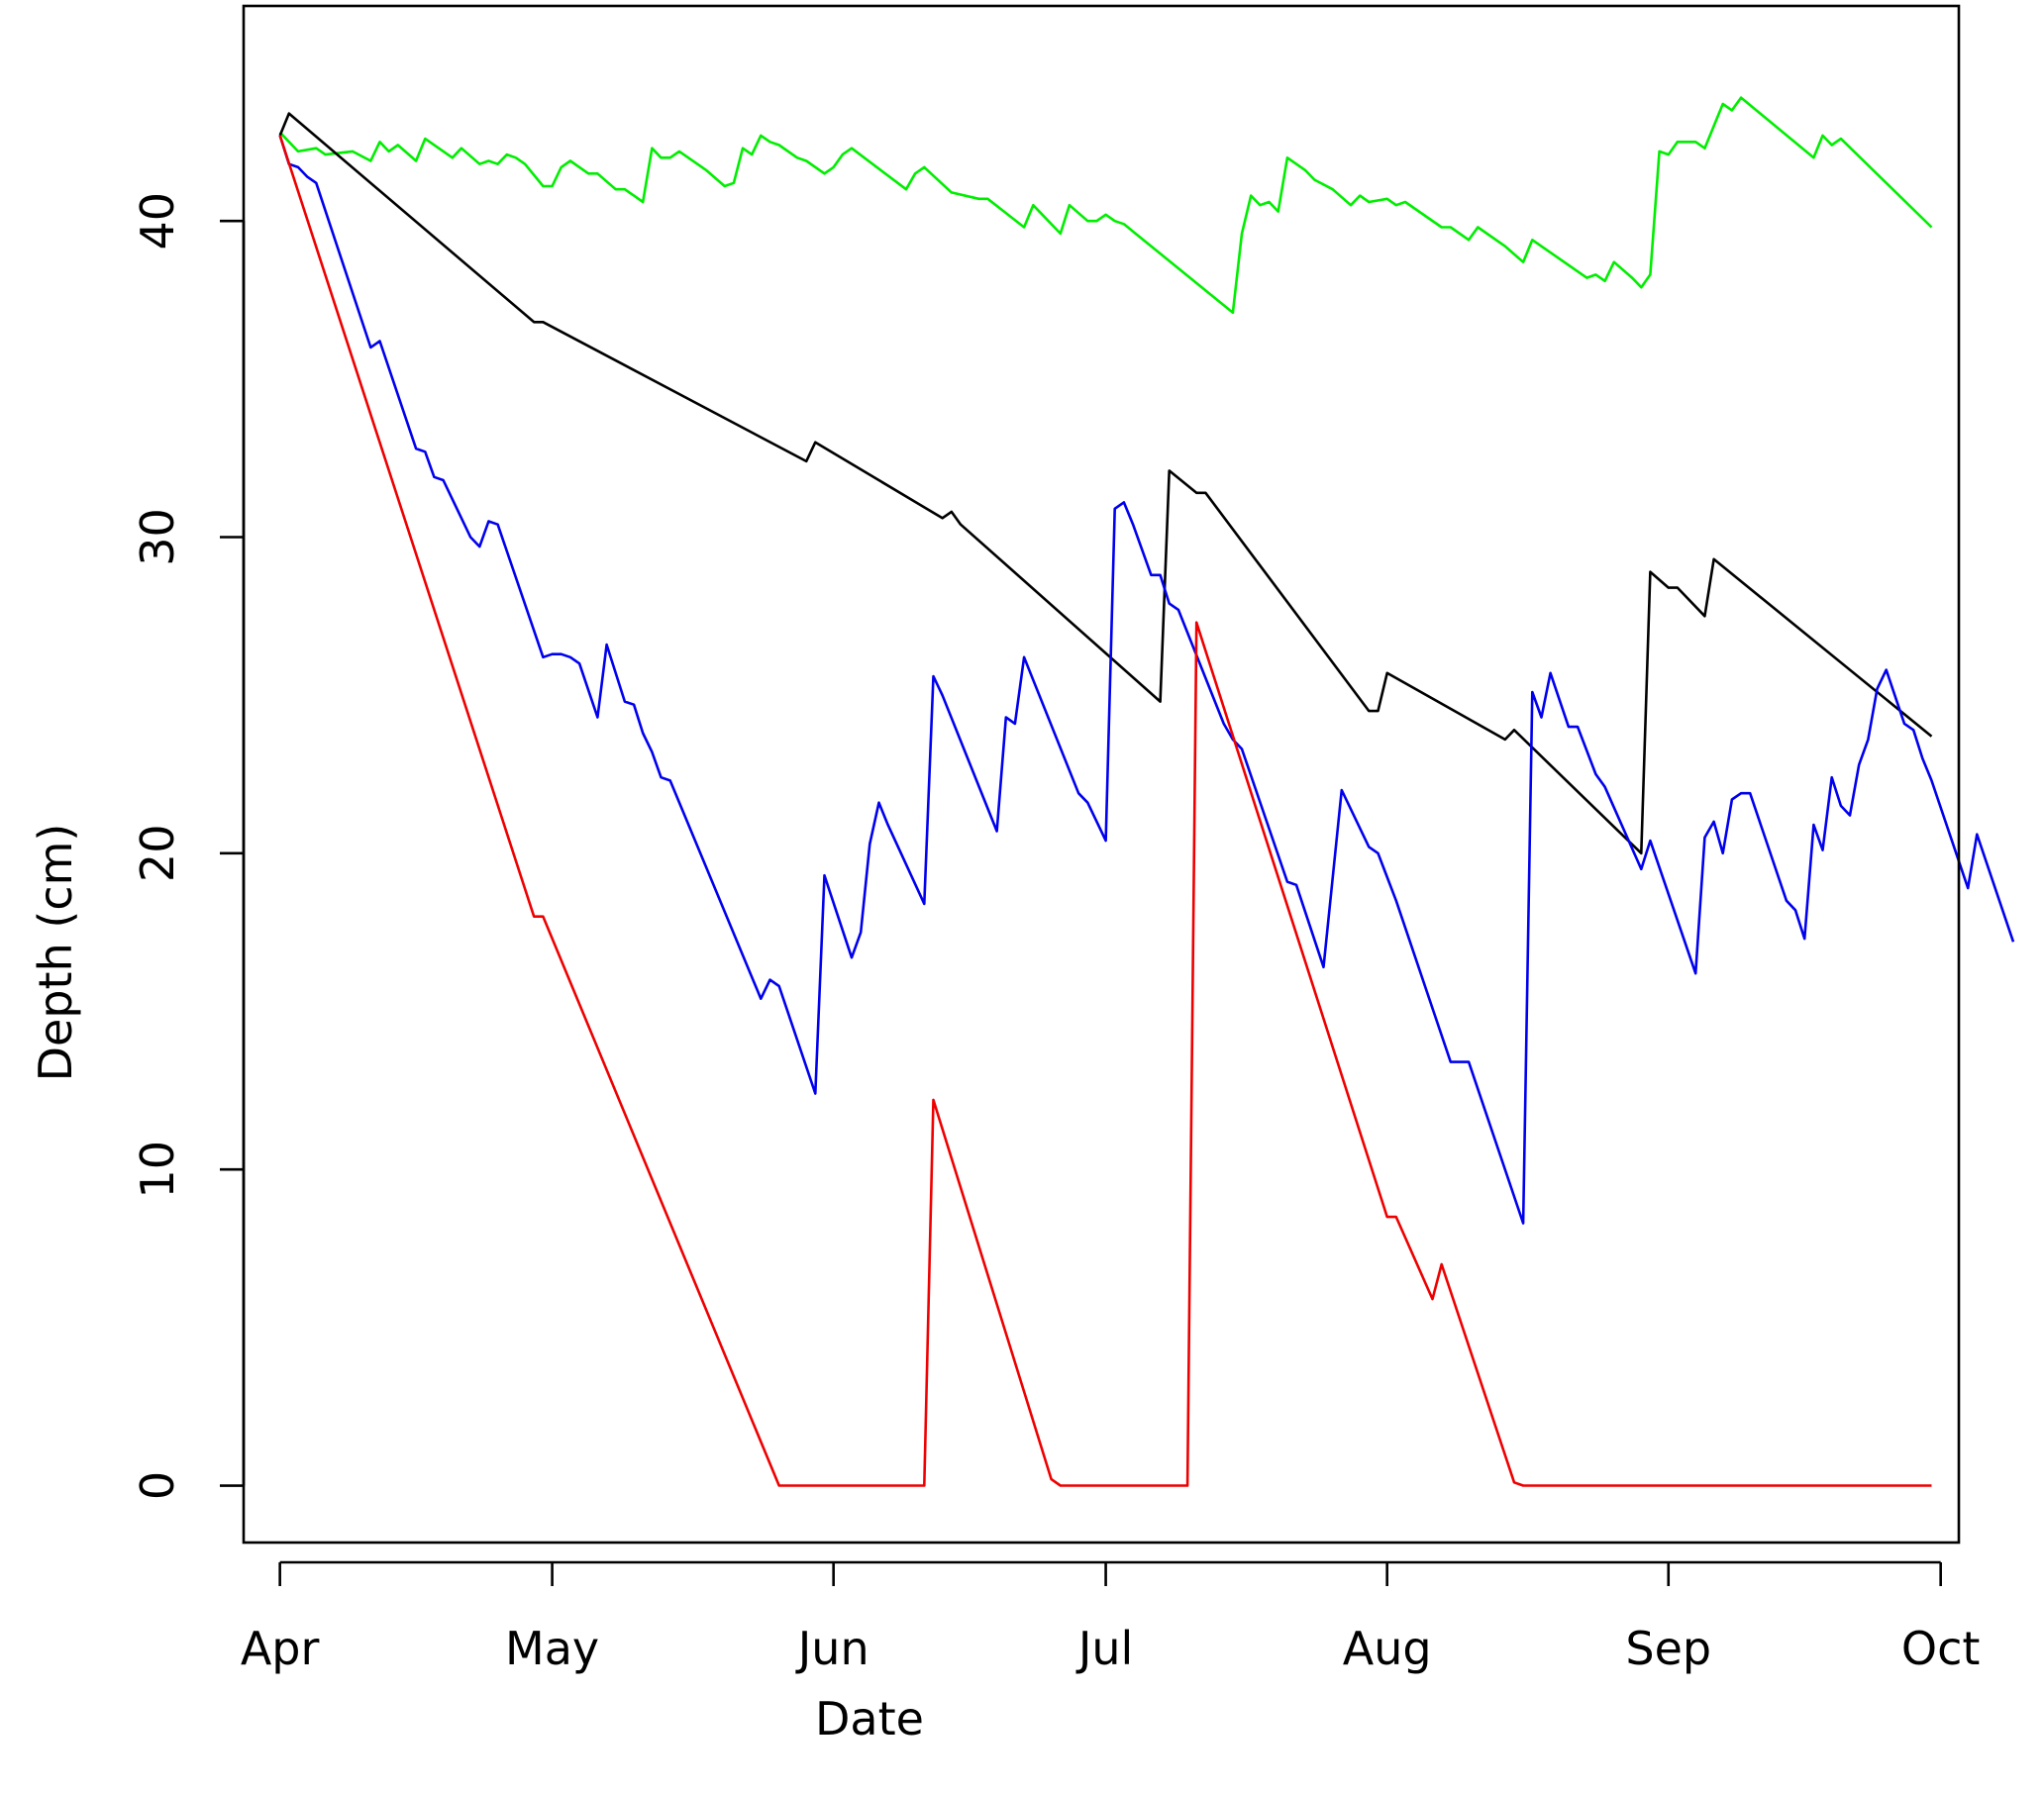 This screenshot has width=2044, height=1795. Describe the element at coordinates (1104, 1648) in the screenshot. I see `x-tick-label: Jul` at that location.